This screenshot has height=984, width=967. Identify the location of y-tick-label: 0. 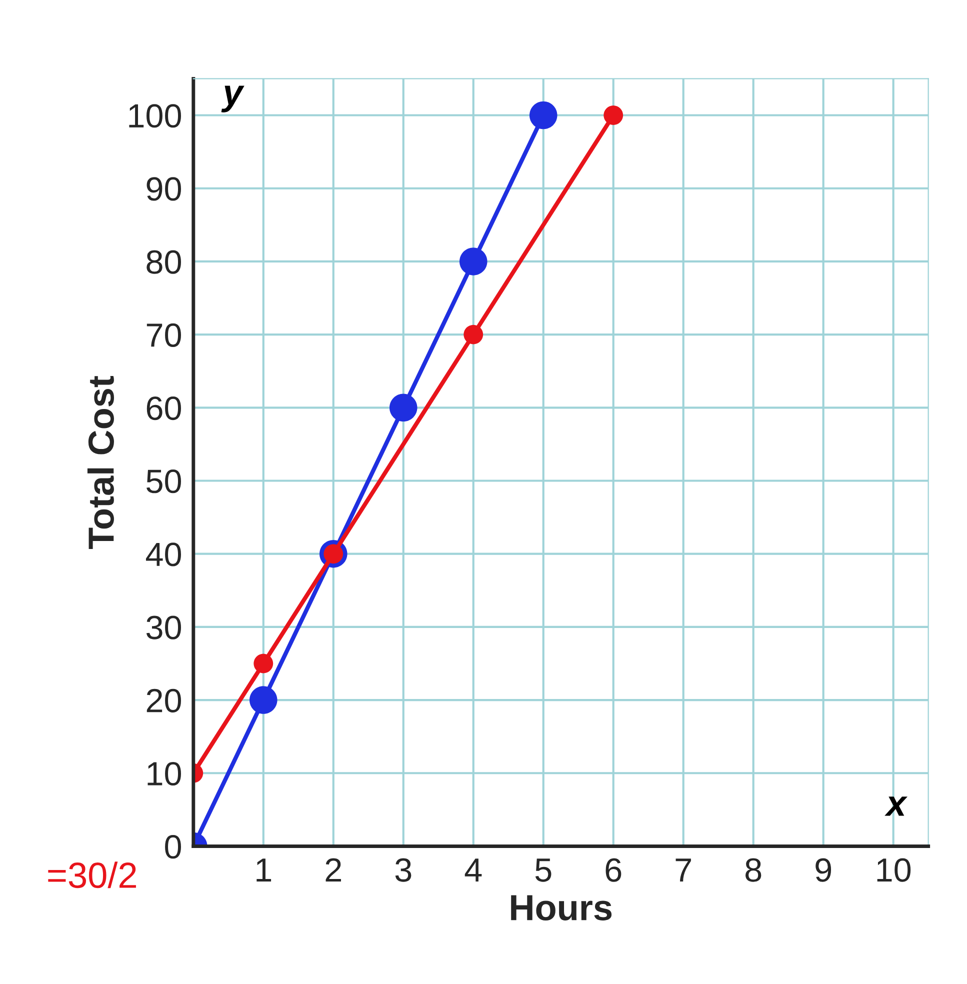
(173, 847).